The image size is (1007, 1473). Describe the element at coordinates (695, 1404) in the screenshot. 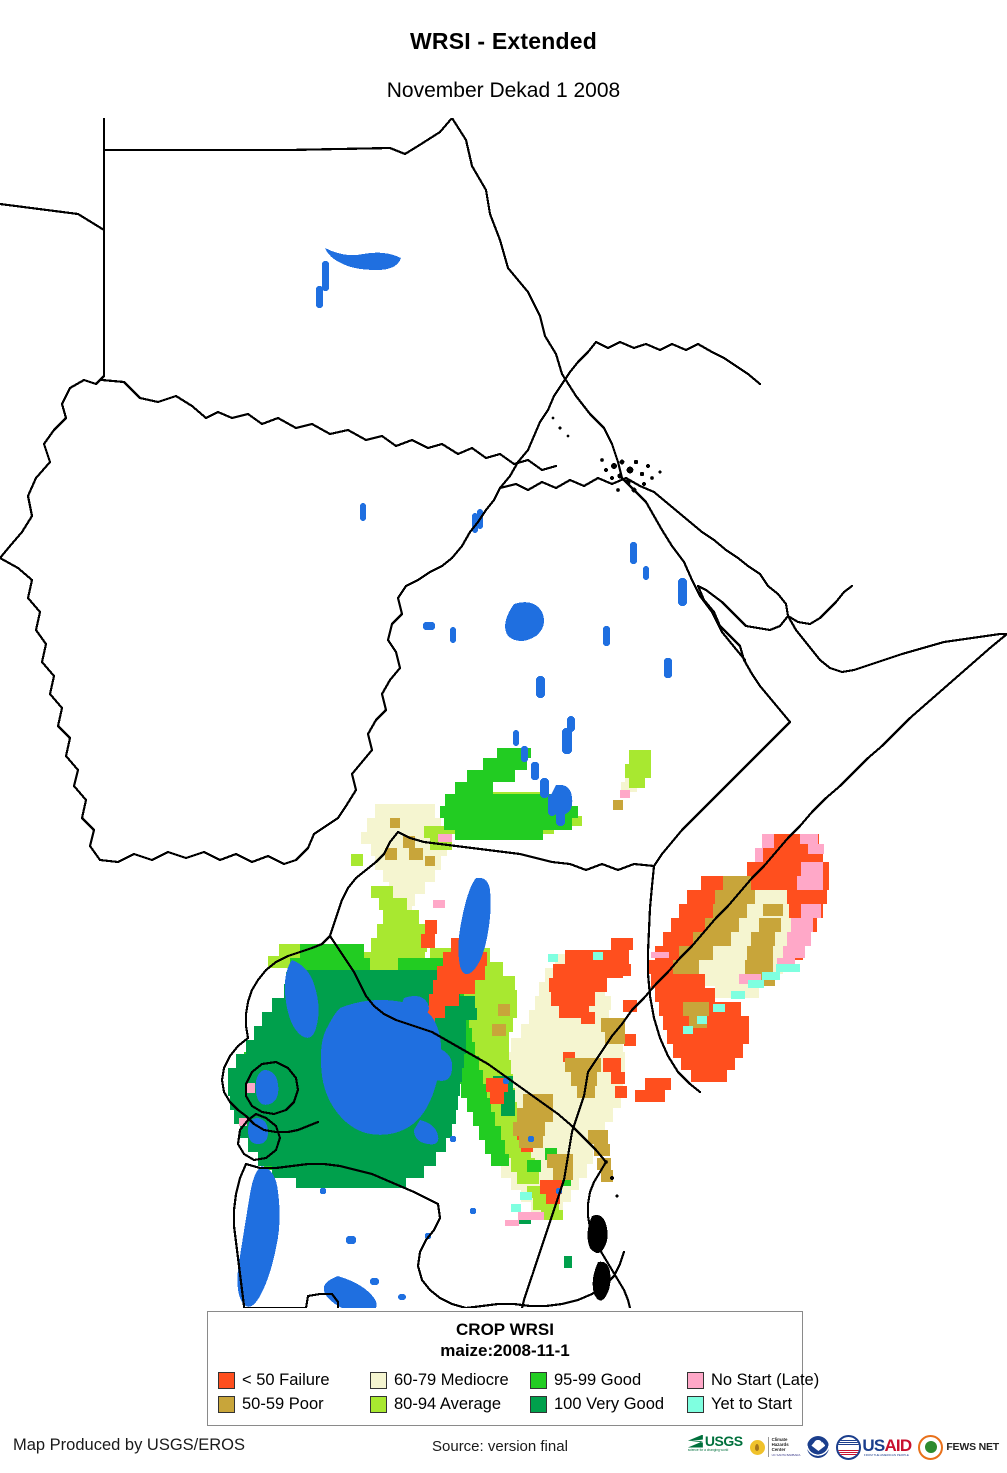

I see `legend-swatch-yet-to-start` at that location.